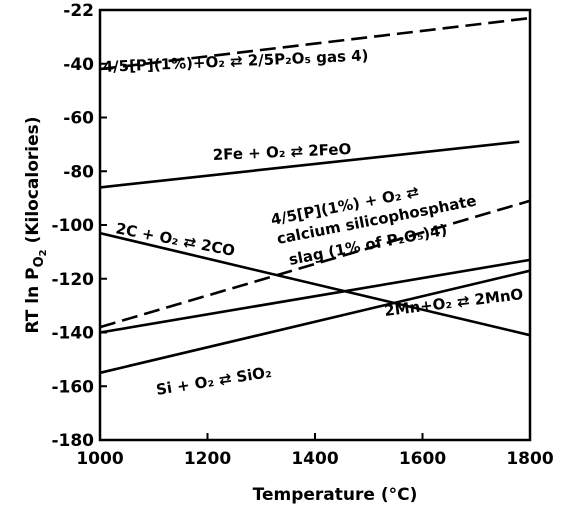 The image size is (567, 513). I want to click on y-axis-title-main: RT ln P, so click(33, 300).